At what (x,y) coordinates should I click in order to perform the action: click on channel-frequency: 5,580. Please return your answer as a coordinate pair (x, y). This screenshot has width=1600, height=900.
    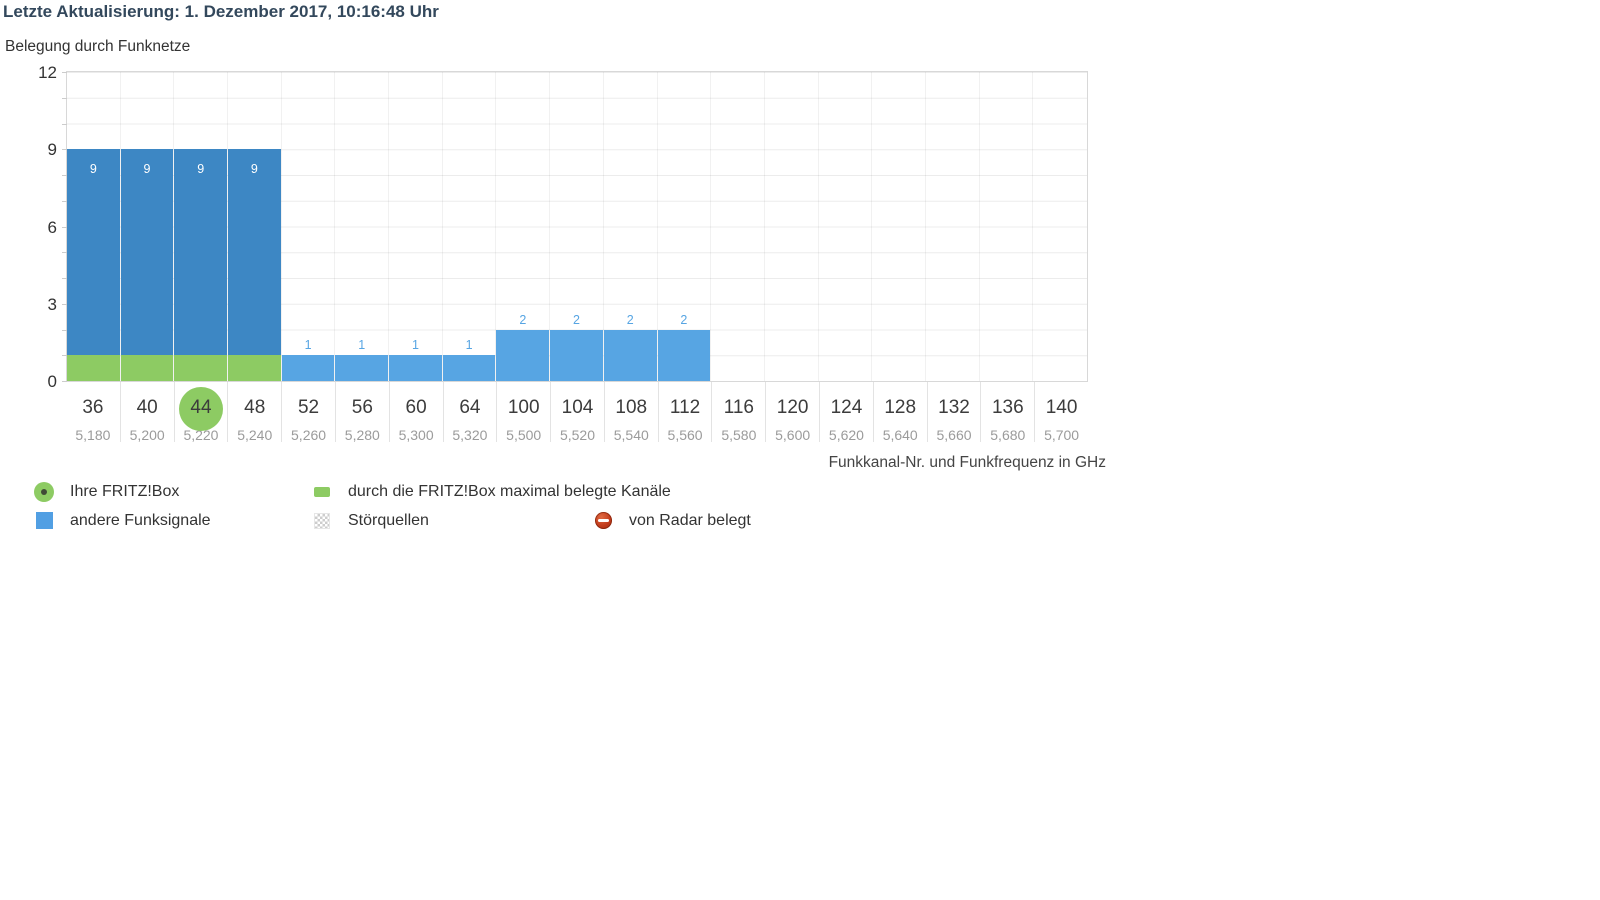
    Looking at the image, I should click on (739, 435).